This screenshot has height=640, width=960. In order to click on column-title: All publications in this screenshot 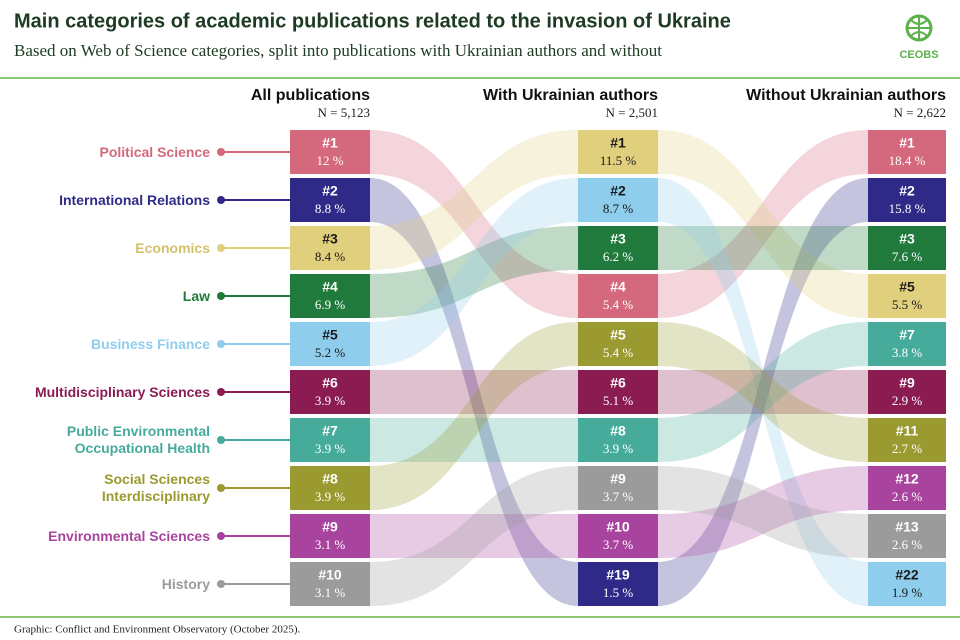, I will do `click(310, 95)`.